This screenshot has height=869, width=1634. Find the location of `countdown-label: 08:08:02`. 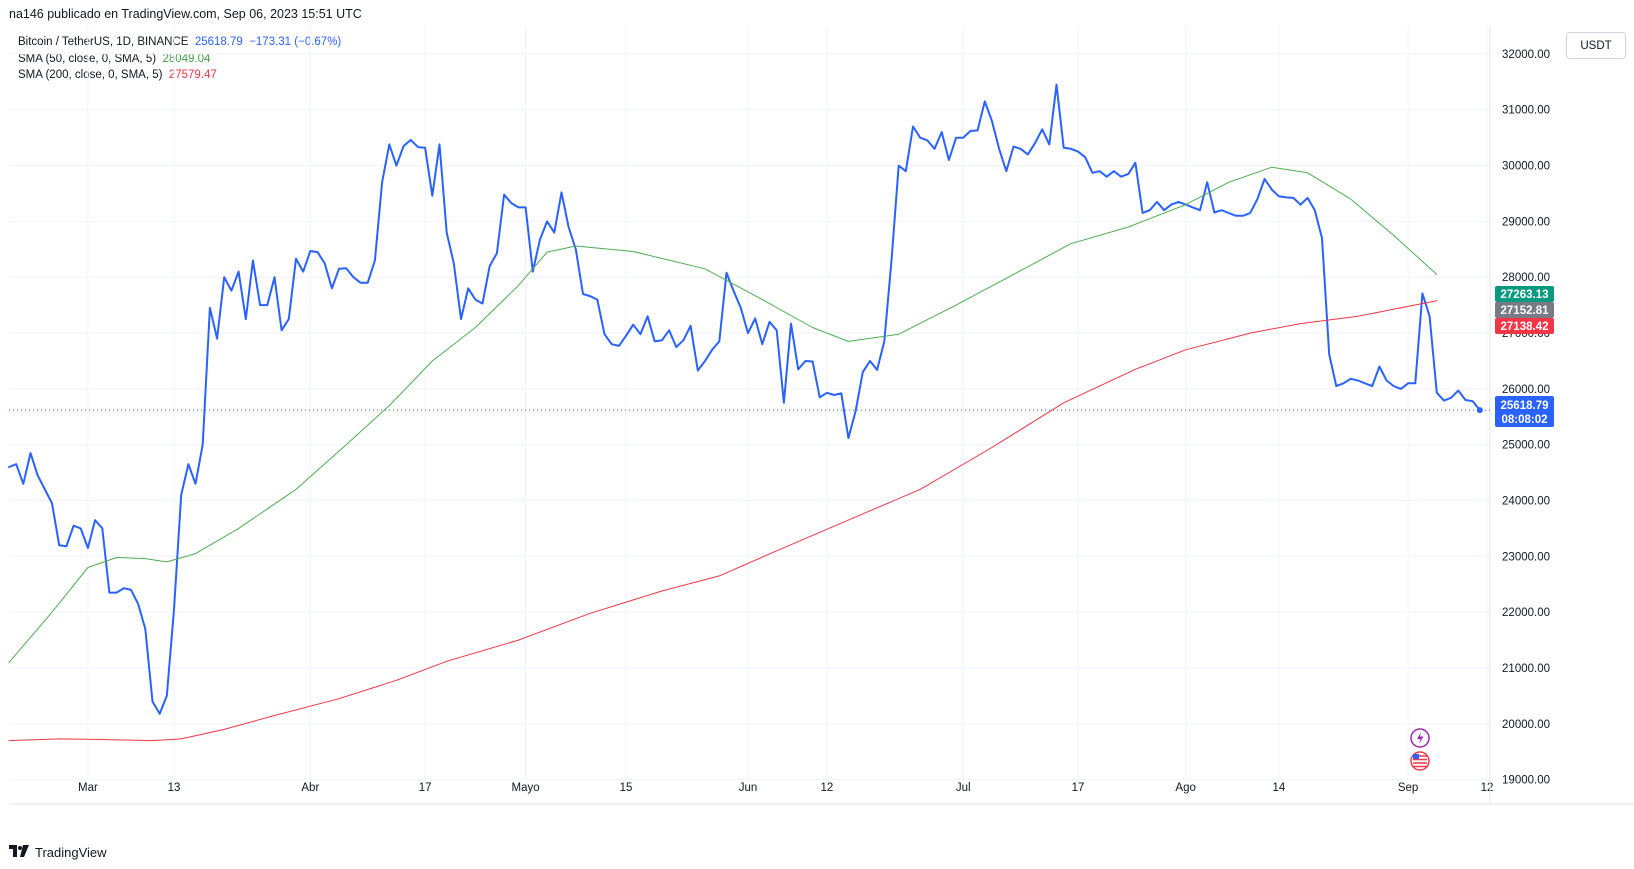

countdown-label: 08:08:02 is located at coordinates (1524, 420).